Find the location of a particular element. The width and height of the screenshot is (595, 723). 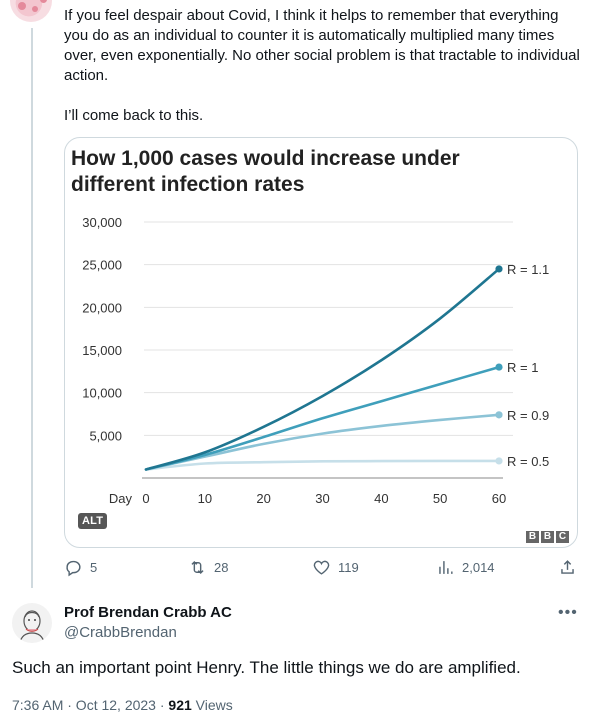

tweet-actions: 5 28 119 2,014 is located at coordinates (324, 570).